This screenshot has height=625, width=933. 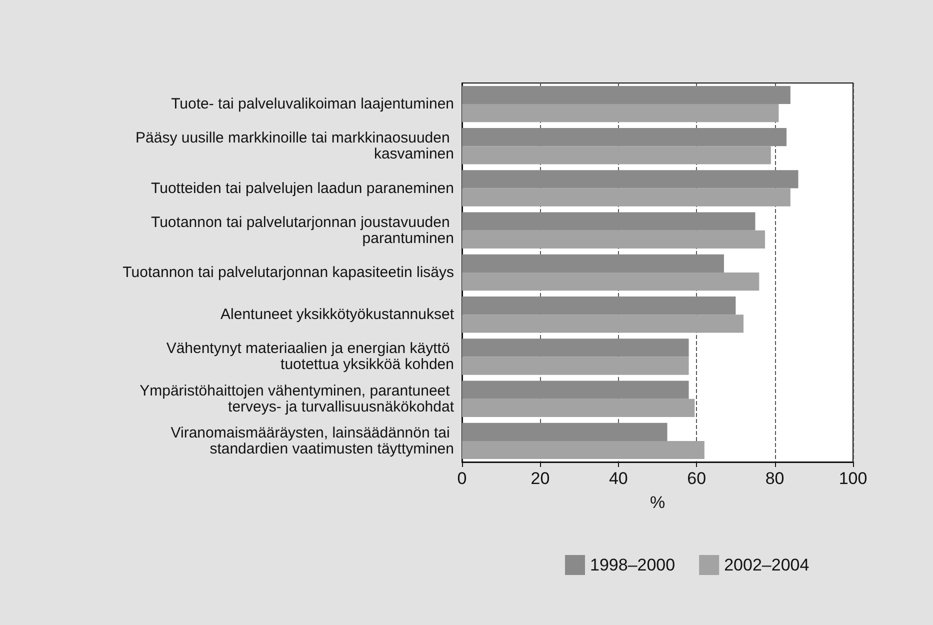 What do you see at coordinates (297, 399) in the screenshot?
I see `y-tick-label: Ympäristöhaittojen vähentyminen, parantuneet terveys- ja turvallisuusnäkökohdat` at bounding box center [297, 399].